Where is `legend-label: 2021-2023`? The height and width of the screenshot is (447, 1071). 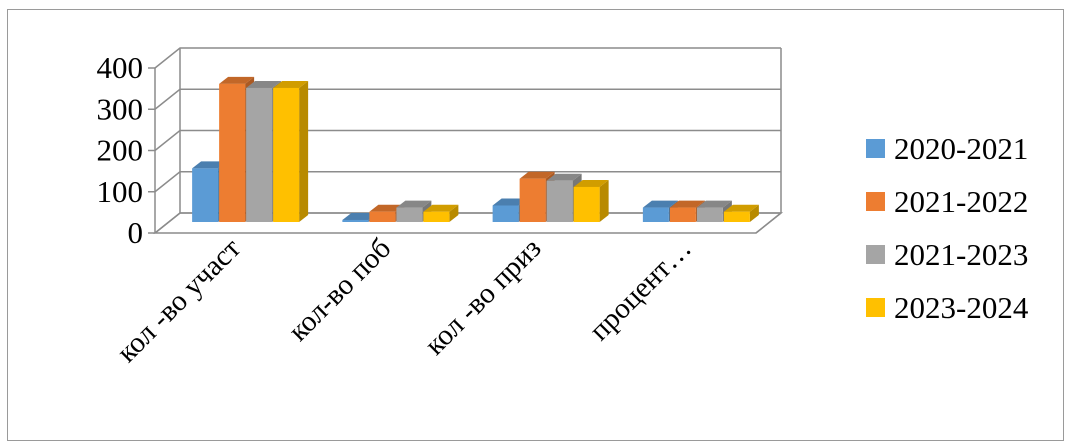 legend-label: 2021-2023 is located at coordinates (961, 254).